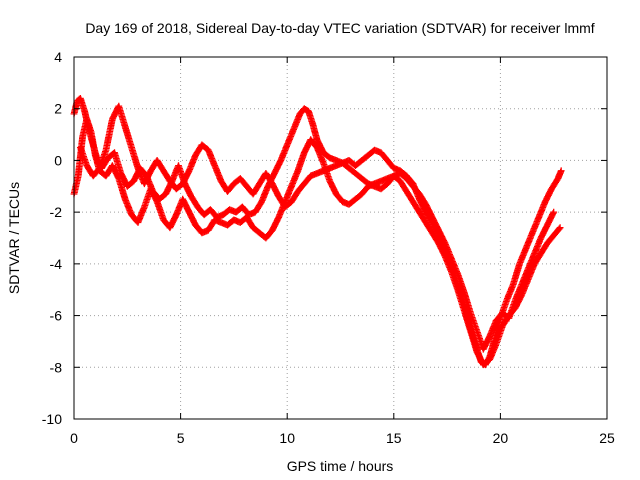  I want to click on y-tick-label: -6, so click(56, 316).